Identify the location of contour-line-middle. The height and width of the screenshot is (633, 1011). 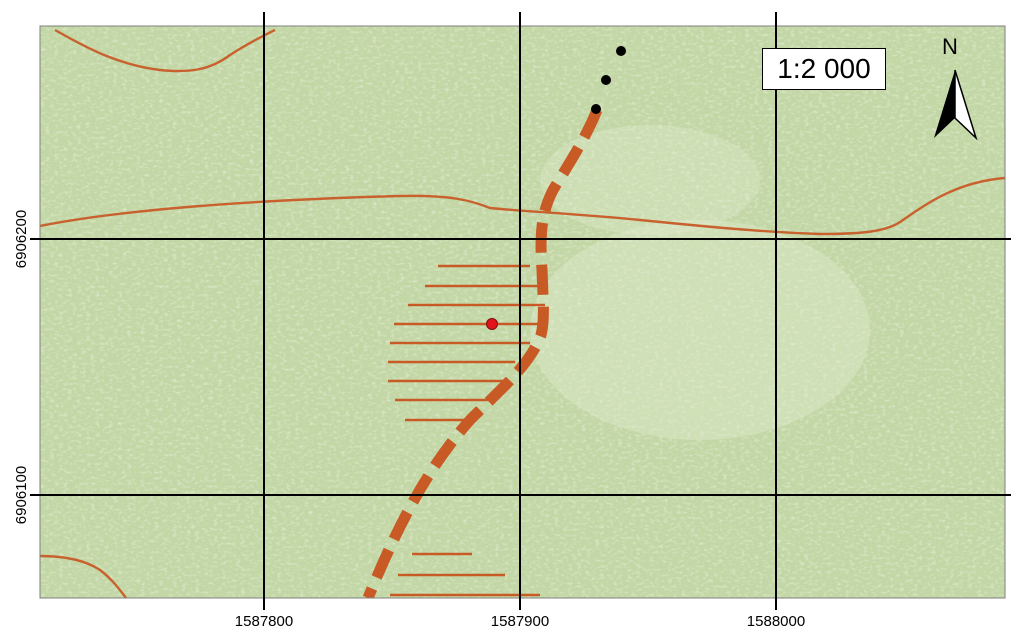
(522, 206).